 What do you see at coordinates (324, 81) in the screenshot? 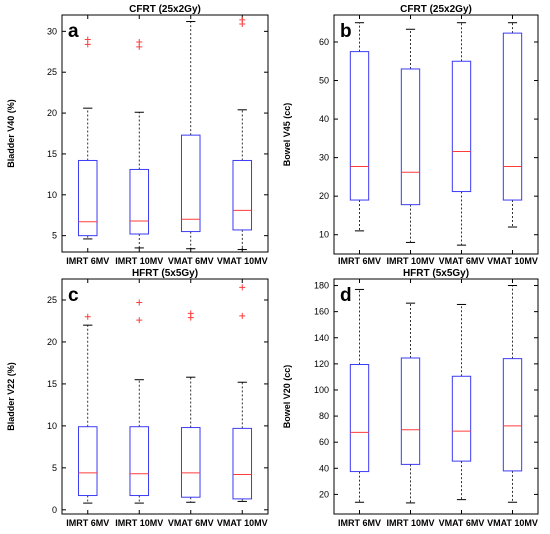
I see `y-tick-label: 50` at bounding box center [324, 81].